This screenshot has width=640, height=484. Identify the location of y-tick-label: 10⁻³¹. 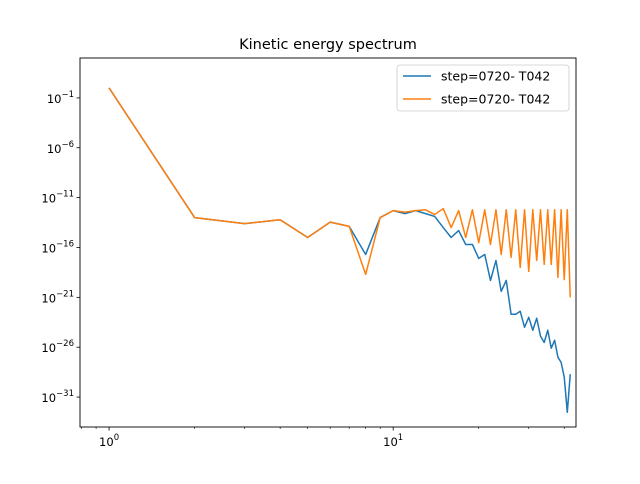
(57, 397).